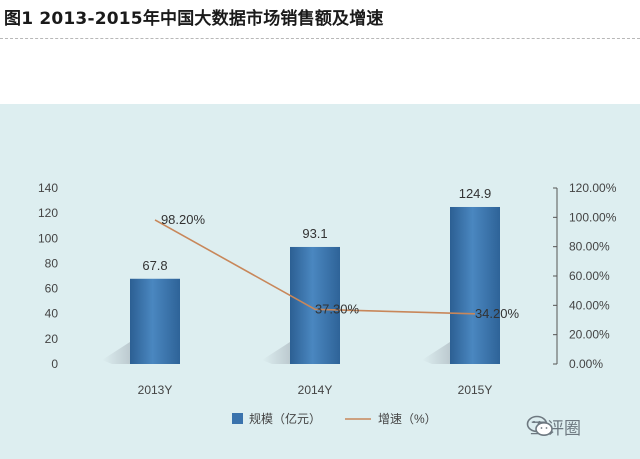 The image size is (640, 459). What do you see at coordinates (155, 390) in the screenshot?
I see `x-tick-label: 2013Y` at bounding box center [155, 390].